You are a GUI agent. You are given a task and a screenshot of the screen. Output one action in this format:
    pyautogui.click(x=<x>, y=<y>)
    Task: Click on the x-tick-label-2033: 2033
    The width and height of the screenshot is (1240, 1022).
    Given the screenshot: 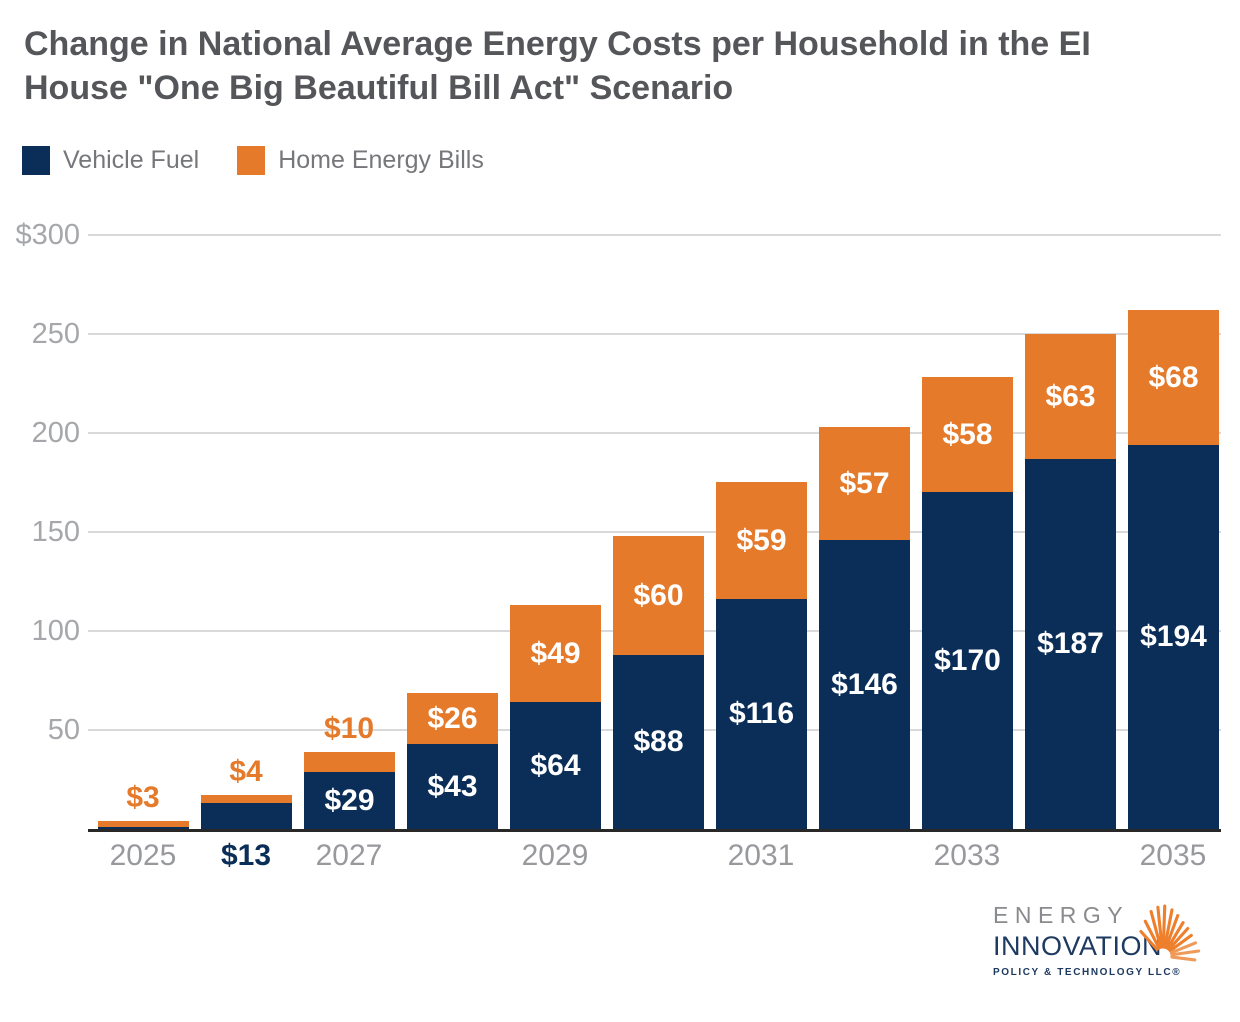 What is the action you would take?
    pyautogui.click(x=967, y=855)
    